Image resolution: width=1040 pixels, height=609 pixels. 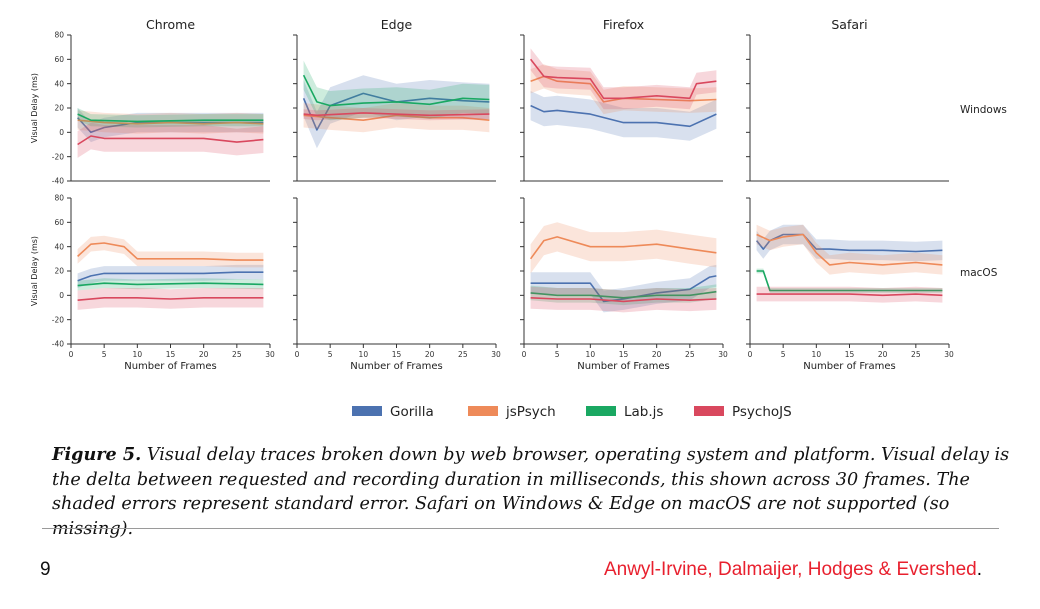 What do you see at coordinates (643, 412) in the screenshot?
I see `legend-label-lab-js: Lab.js` at bounding box center [643, 412].